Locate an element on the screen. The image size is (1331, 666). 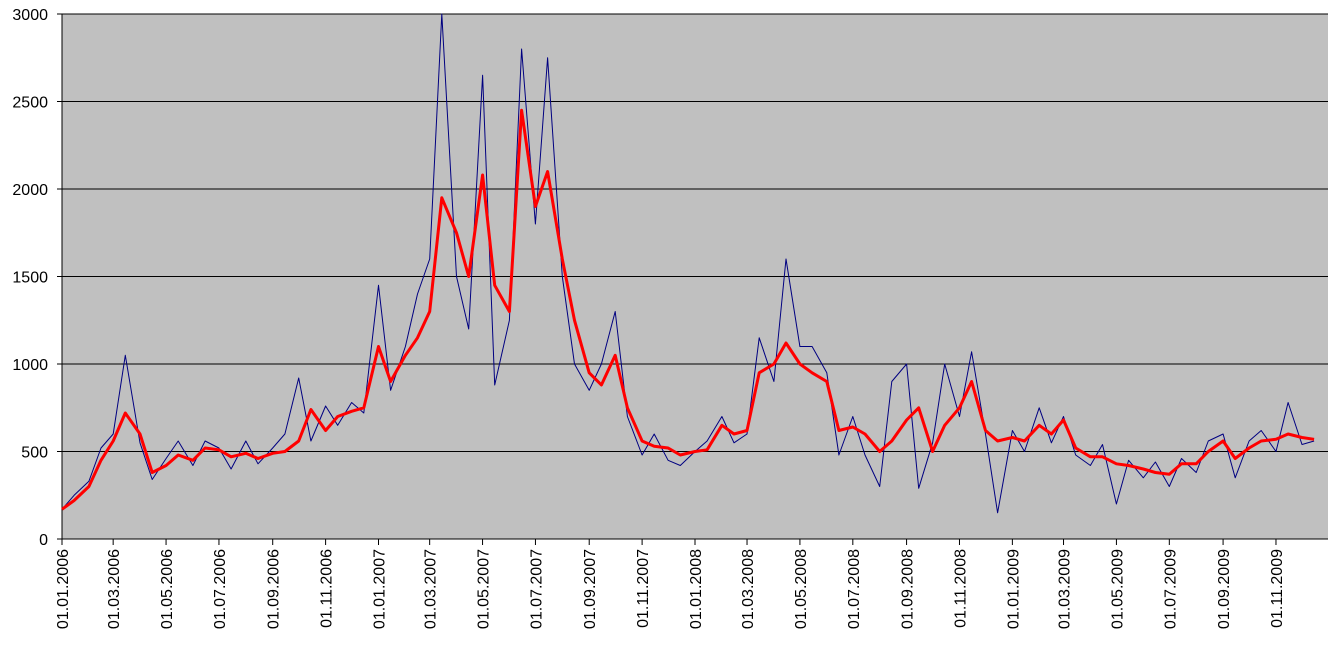
x-tick-label: 01.11.2007 is located at coordinates (643, 588).